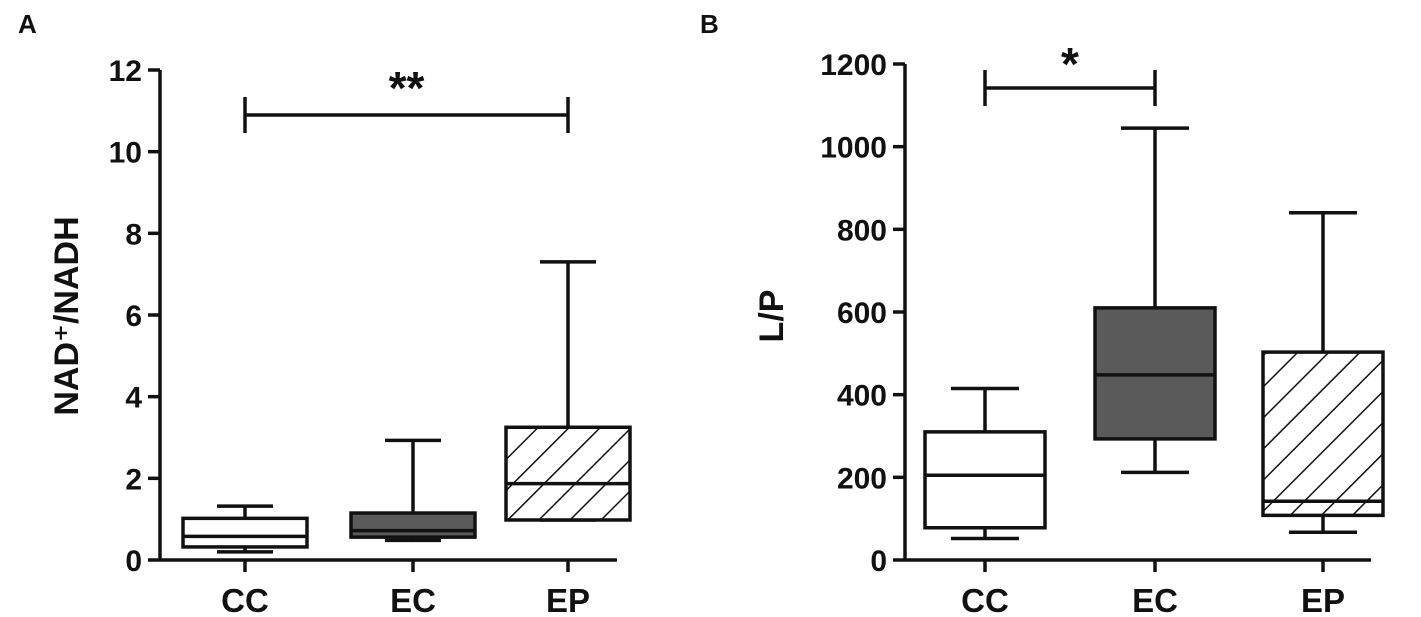 The width and height of the screenshot is (1421, 617). What do you see at coordinates (862, 313) in the screenshot?
I see `y-tick-label: 600` at bounding box center [862, 313].